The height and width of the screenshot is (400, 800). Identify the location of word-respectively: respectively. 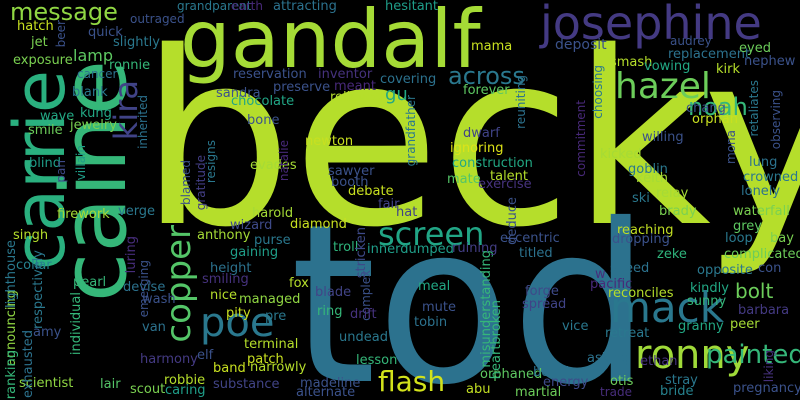
(38, 289).